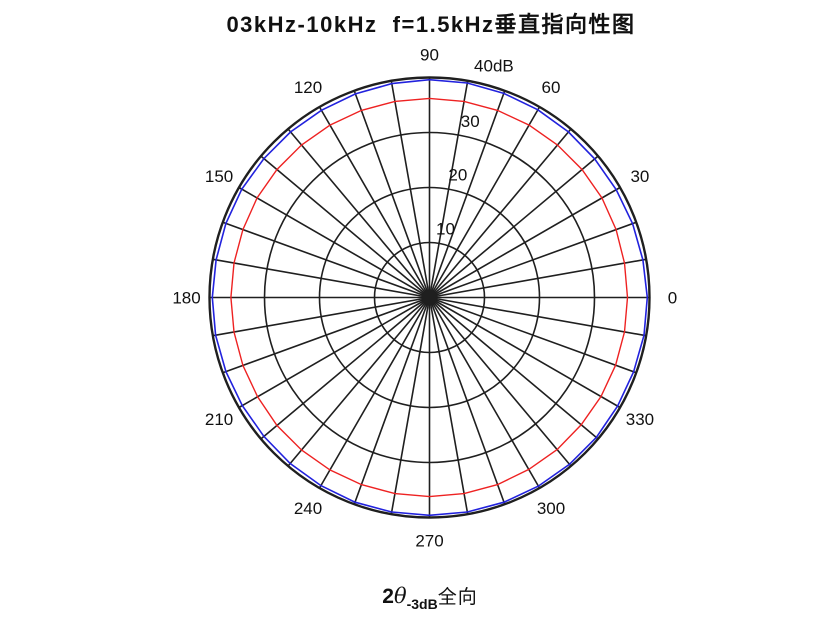  I want to click on beamwidth-annotation: 2 θ -3dB 全向, so click(430, 597).